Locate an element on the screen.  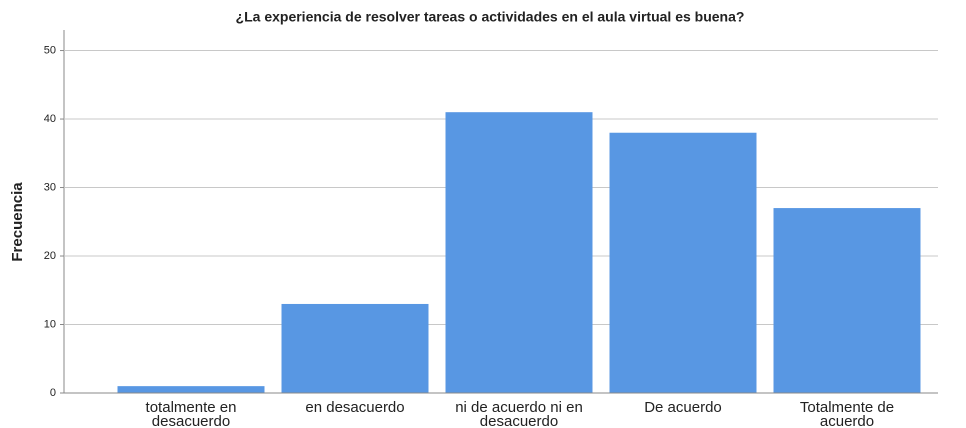
x-tick-label: en desacuerdo is located at coordinates (355, 407).